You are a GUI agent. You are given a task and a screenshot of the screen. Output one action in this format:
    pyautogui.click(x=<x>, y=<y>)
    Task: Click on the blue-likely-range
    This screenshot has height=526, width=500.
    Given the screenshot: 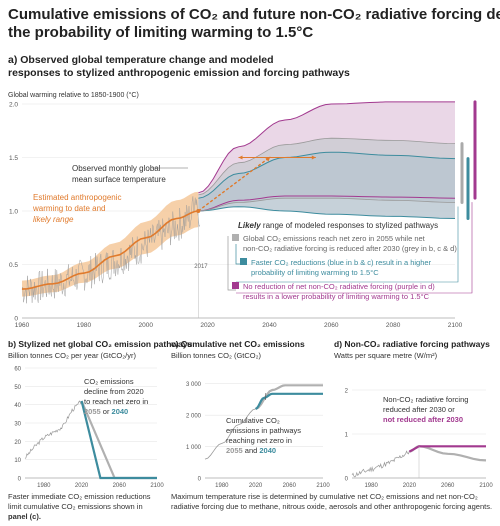 What is the action you would take?
    pyautogui.click(x=327, y=185)
    